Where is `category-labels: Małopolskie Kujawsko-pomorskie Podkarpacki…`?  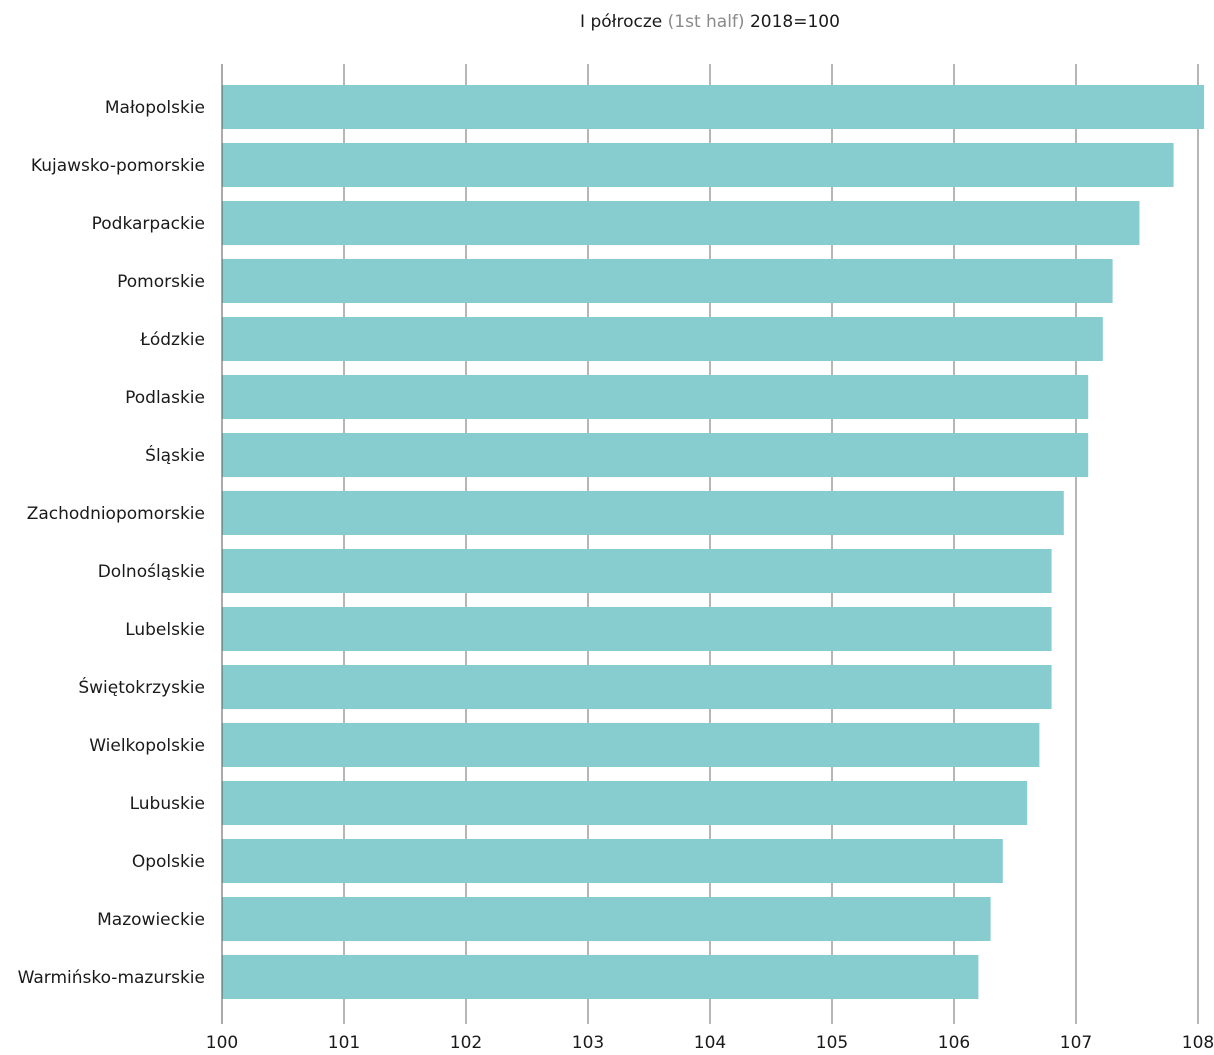
category-labels: Małopolskie Kujawsko-pomorskie Podkarpacki… is located at coordinates (111, 543).